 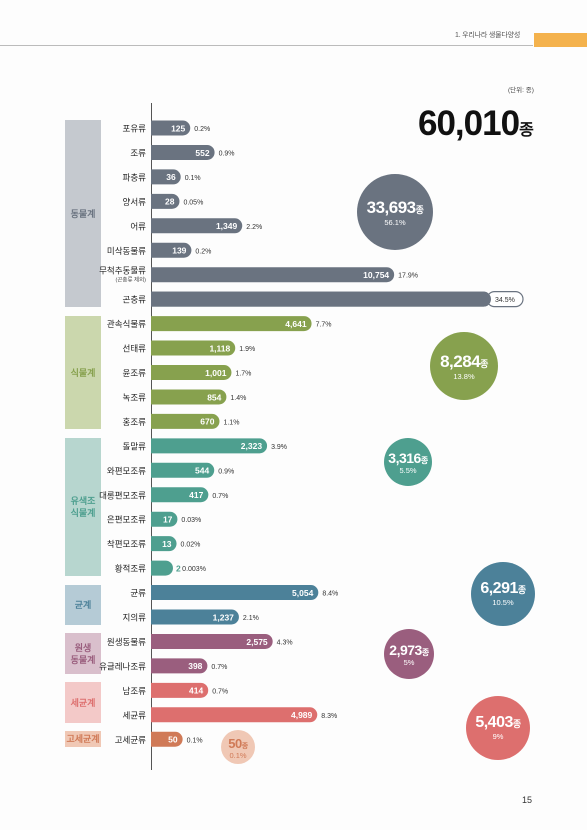 I want to click on bubble-protist: 2,973종 5%, so click(x=409, y=654).